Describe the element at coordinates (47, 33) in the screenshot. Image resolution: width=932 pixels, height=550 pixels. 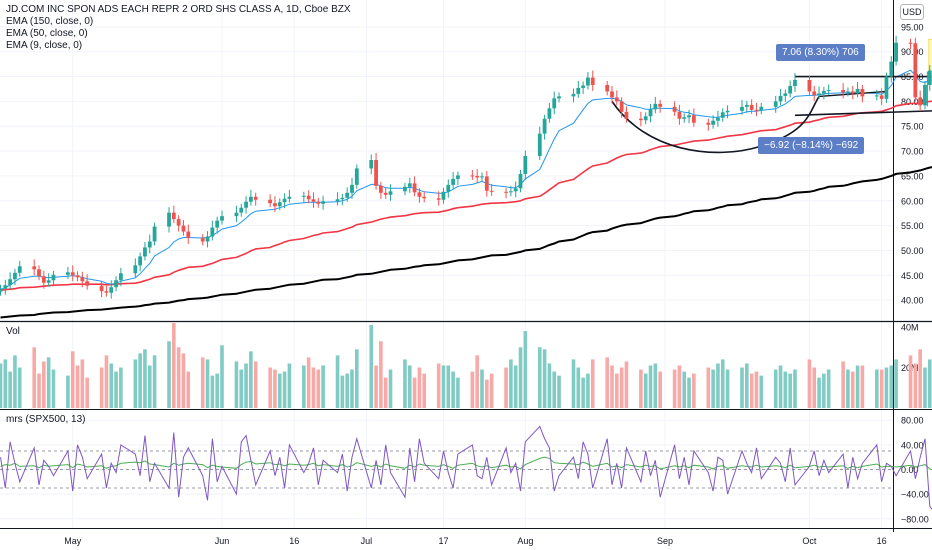
I see `legend-ema50: EMA (50, close, 0)` at that location.